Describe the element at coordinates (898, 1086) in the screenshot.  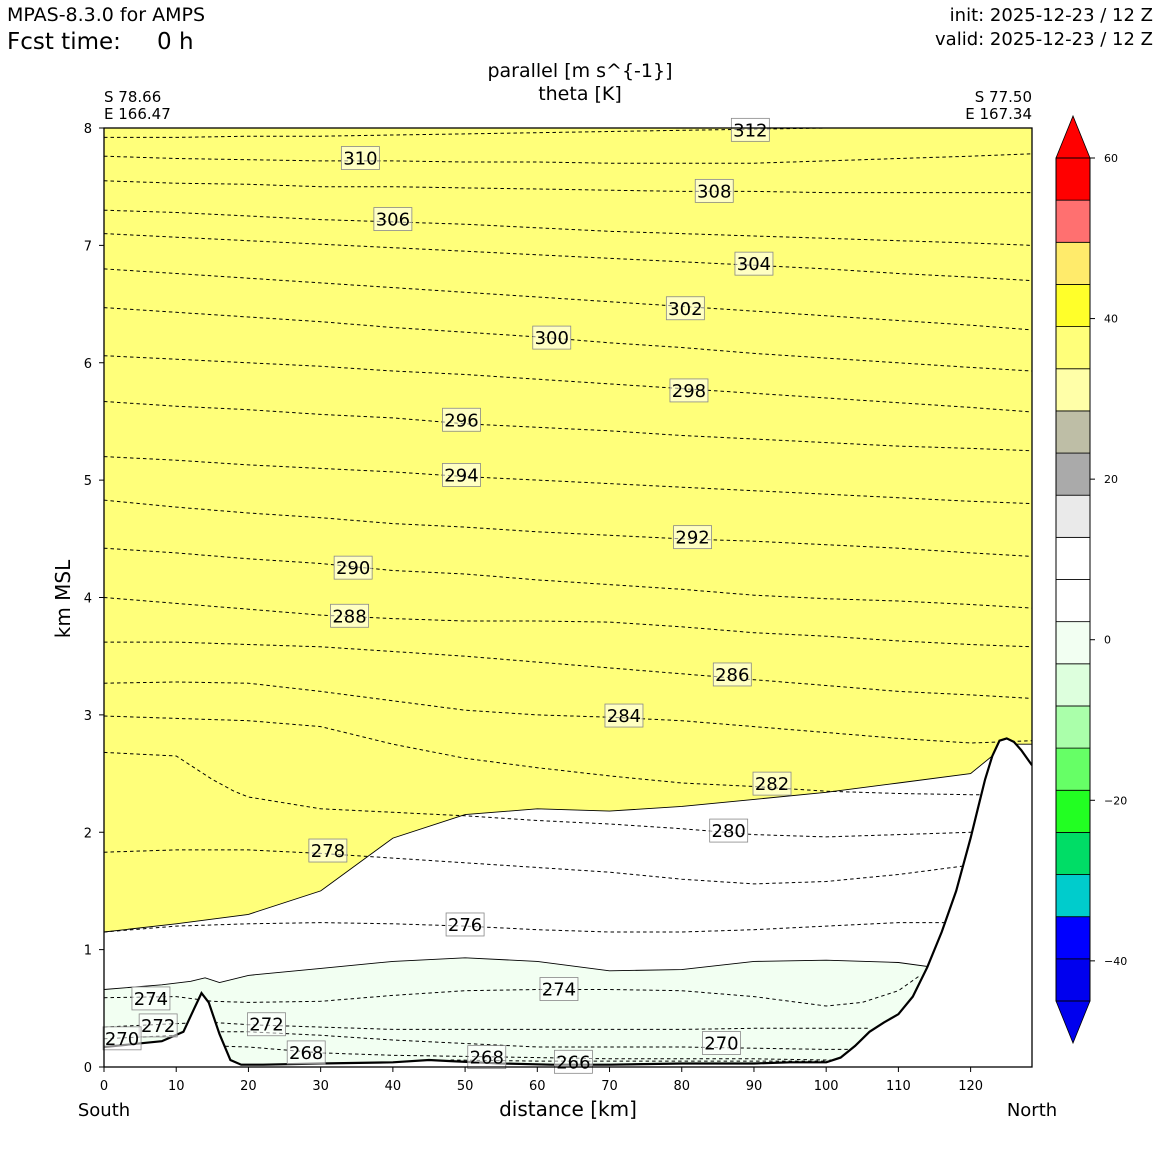
I see `x-tick-label: 110` at that location.